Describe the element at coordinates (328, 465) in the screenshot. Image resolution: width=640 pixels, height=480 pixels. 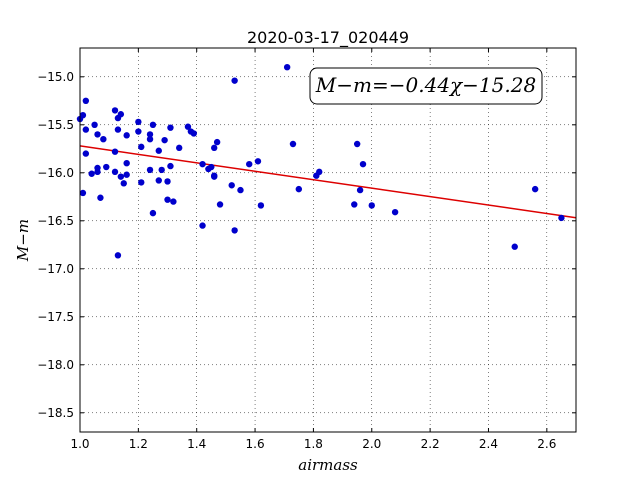
I see `x-axis-label: airmass` at that location.